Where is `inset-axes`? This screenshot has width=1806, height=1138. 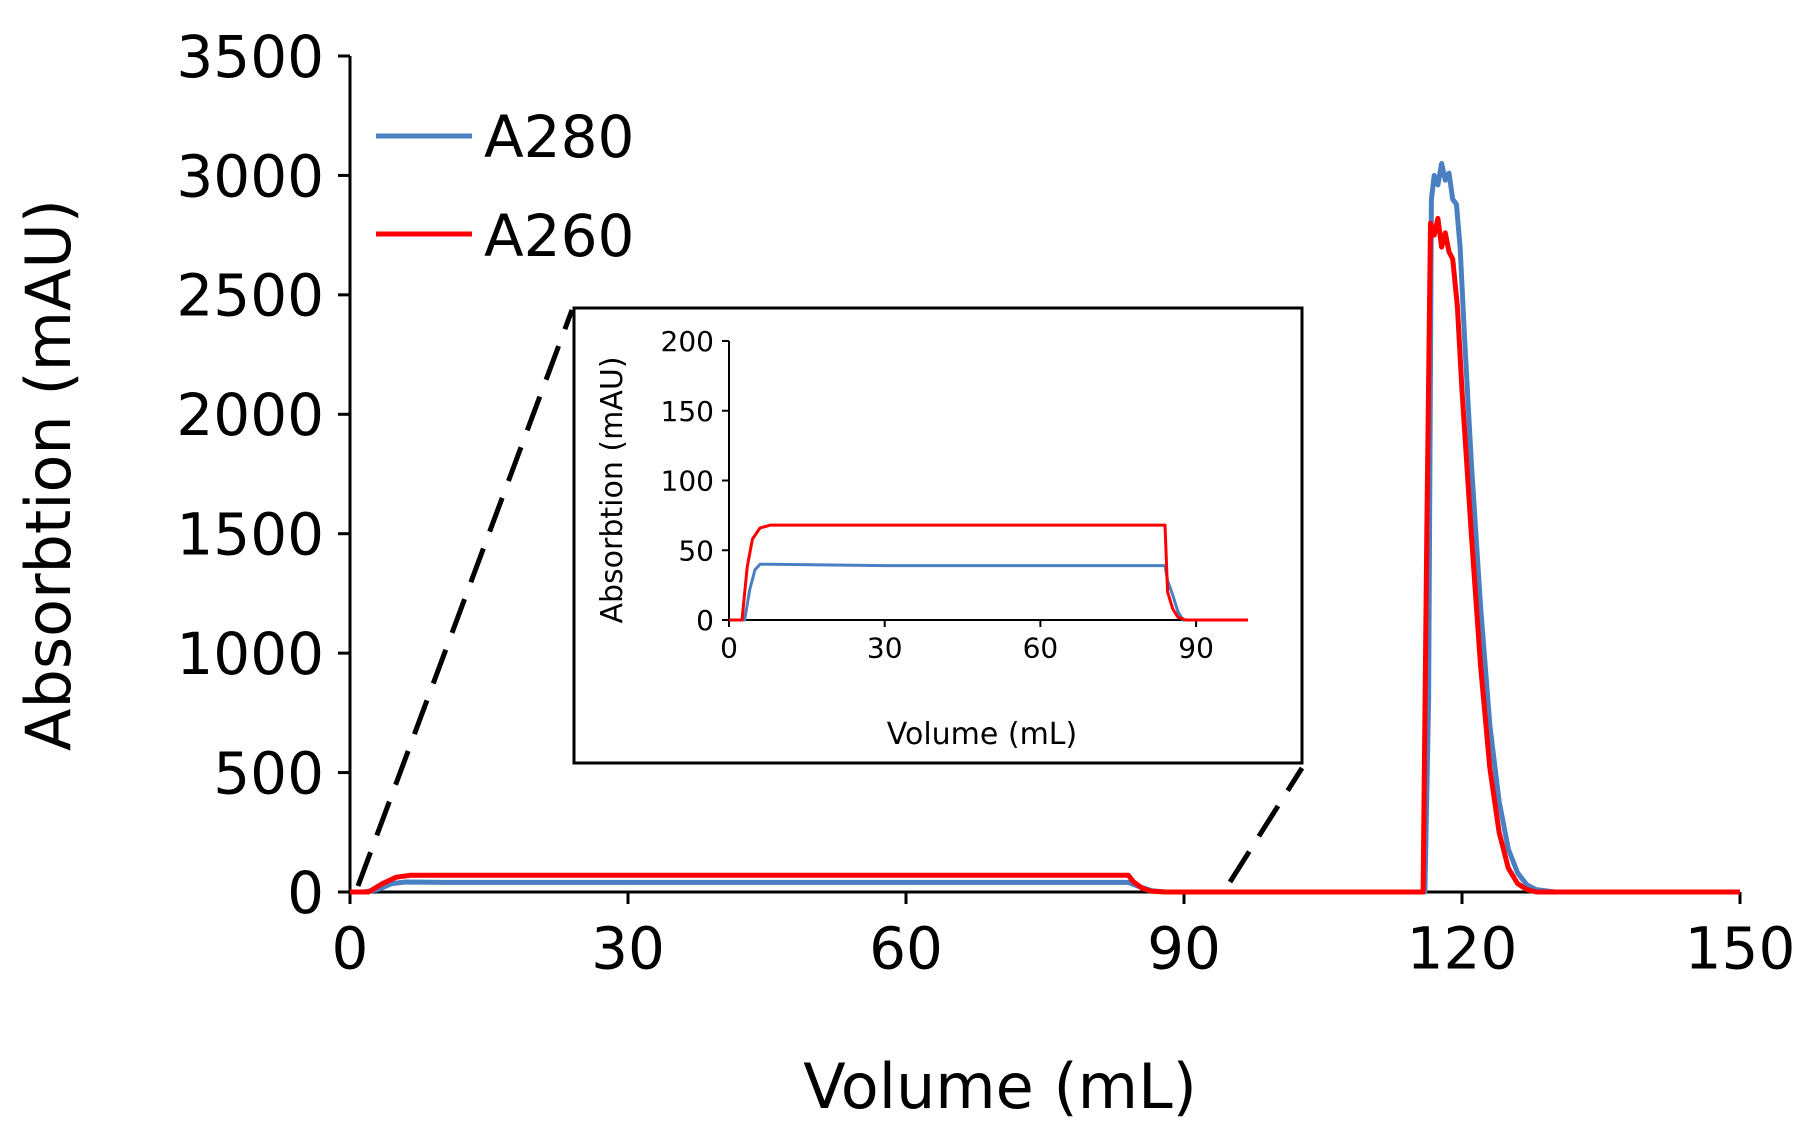 inset-axes is located at coordinates (985, 483).